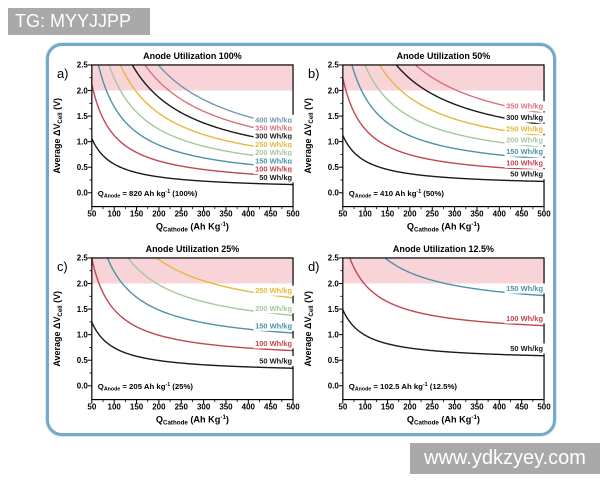 The width and height of the screenshot is (600, 480). Describe the element at coordinates (273, 144) in the screenshot. I see `curve-label-250-whkg: 250 Wh/kg` at that location.